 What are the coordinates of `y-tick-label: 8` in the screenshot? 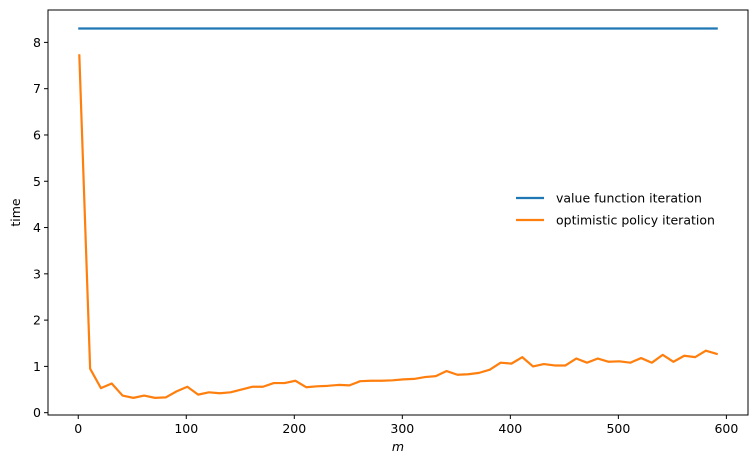 It's located at (37, 42).